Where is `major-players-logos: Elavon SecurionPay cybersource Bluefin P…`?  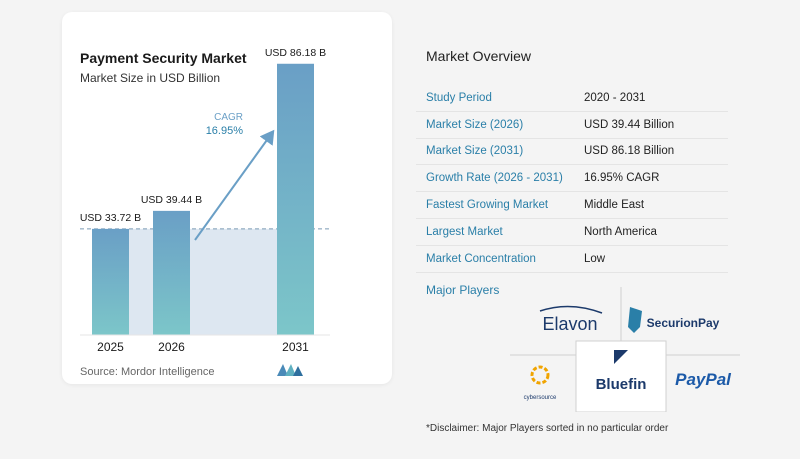 major-players-logos: Elavon SecurionPay cybersource Bluefin P… is located at coordinates (625, 349).